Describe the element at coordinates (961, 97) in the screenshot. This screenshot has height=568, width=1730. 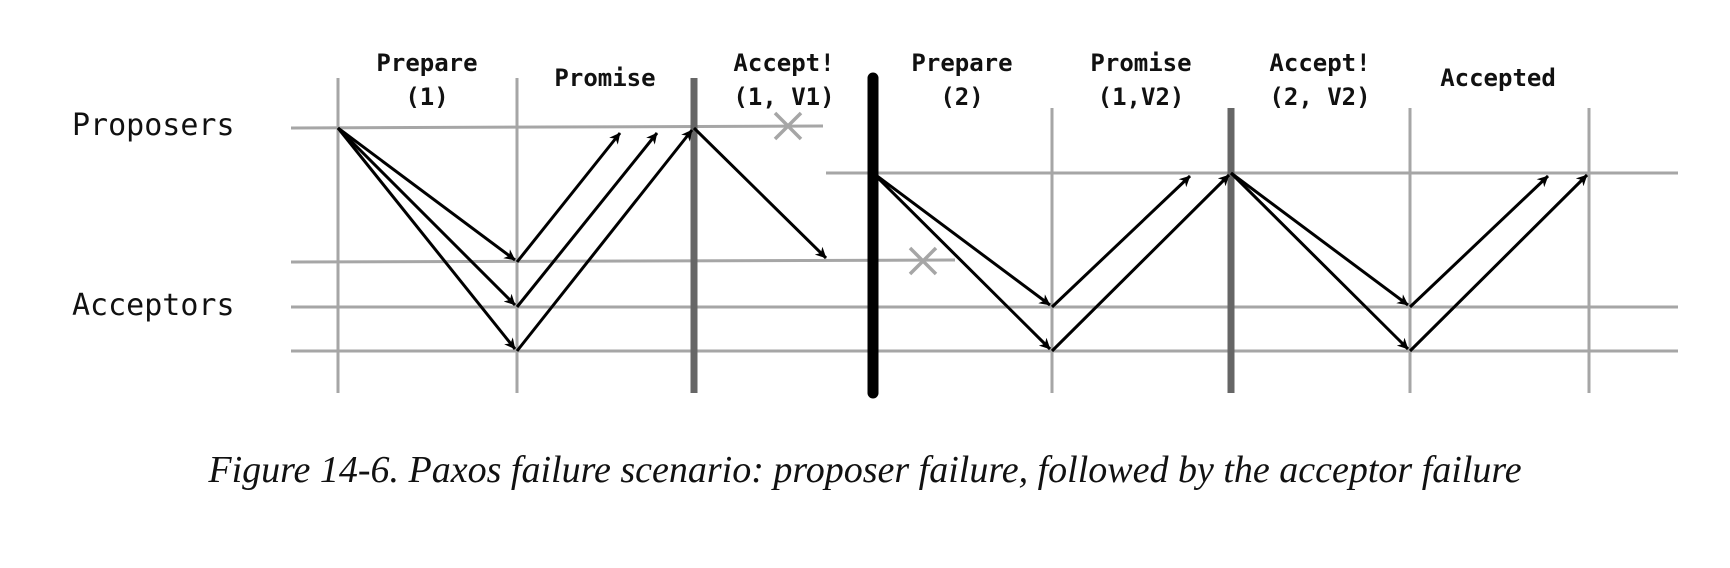
I see `phase-label-prepare-2-round: (2)` at that location.